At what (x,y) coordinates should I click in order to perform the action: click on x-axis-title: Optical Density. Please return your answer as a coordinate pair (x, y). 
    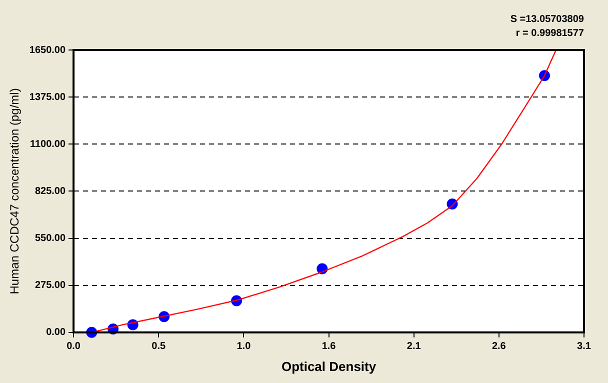
    Looking at the image, I should click on (329, 366).